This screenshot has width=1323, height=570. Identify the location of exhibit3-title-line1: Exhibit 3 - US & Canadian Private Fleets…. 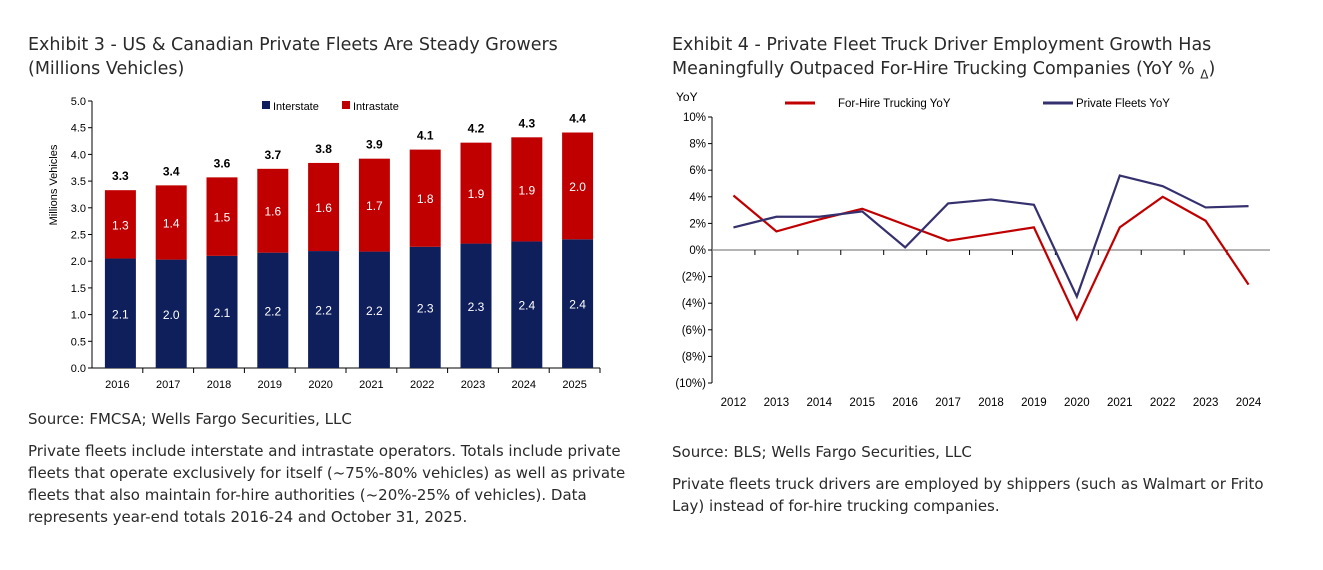
(293, 45).